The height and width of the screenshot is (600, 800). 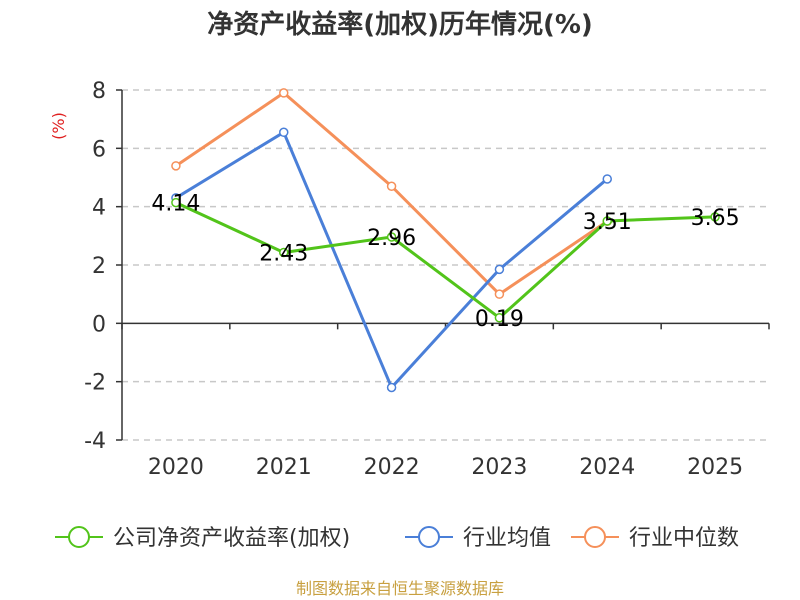 What do you see at coordinates (499, 467) in the screenshot?
I see `x-tick-label: 2023` at bounding box center [499, 467].